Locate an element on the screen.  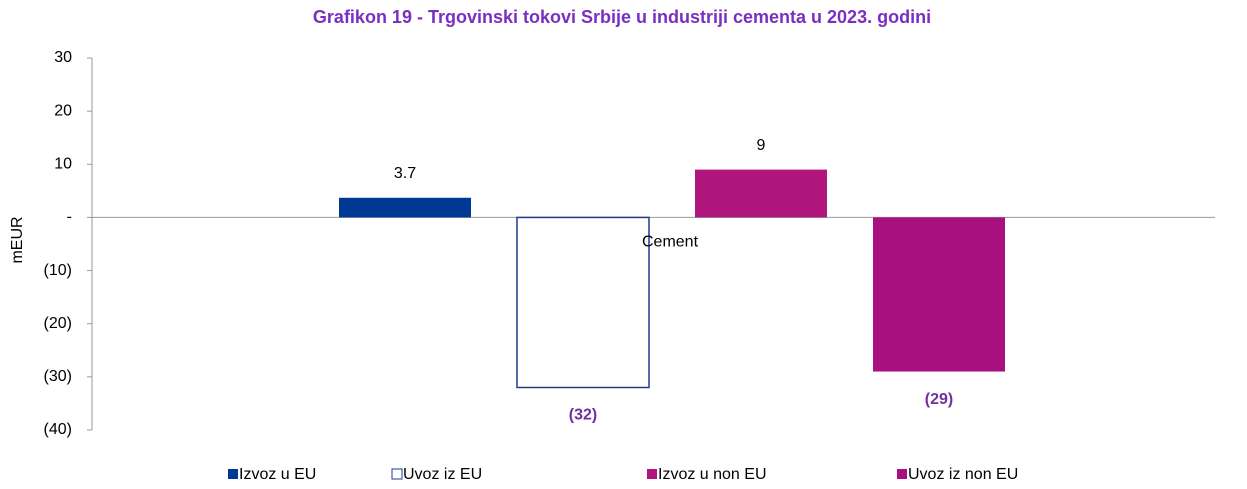
y-tick-label: 10 is located at coordinates (63, 164).